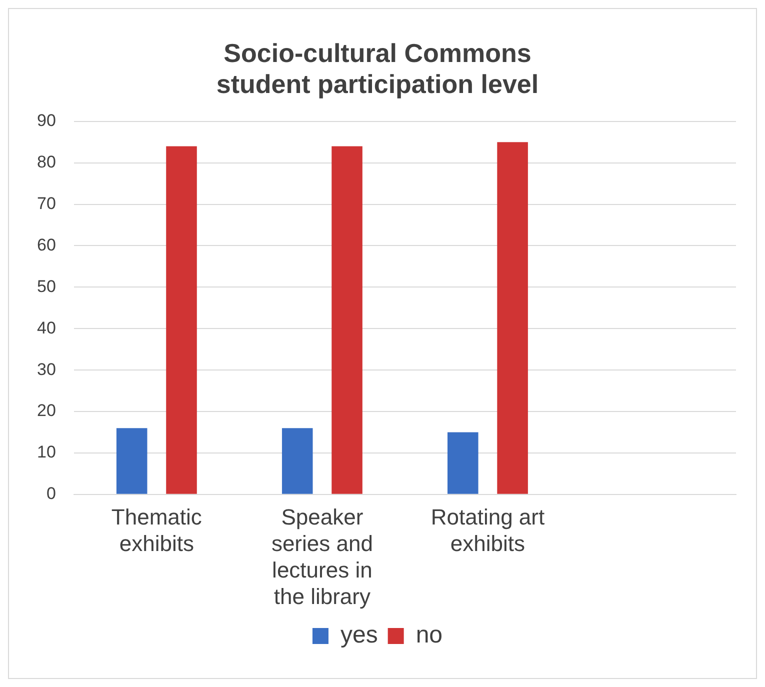 Image resolution: width=765 pixels, height=687 pixels. Describe the element at coordinates (359, 635) in the screenshot. I see `legend-label: yes` at that location.